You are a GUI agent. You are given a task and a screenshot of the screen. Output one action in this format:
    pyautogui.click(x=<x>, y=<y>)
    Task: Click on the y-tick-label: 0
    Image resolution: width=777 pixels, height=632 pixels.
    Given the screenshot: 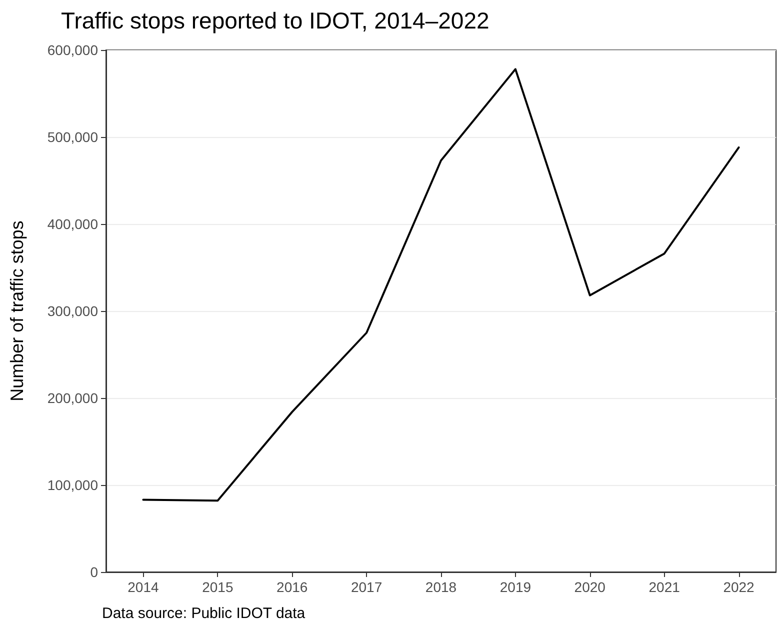 What is the action you would take?
    pyautogui.click(x=94, y=572)
    